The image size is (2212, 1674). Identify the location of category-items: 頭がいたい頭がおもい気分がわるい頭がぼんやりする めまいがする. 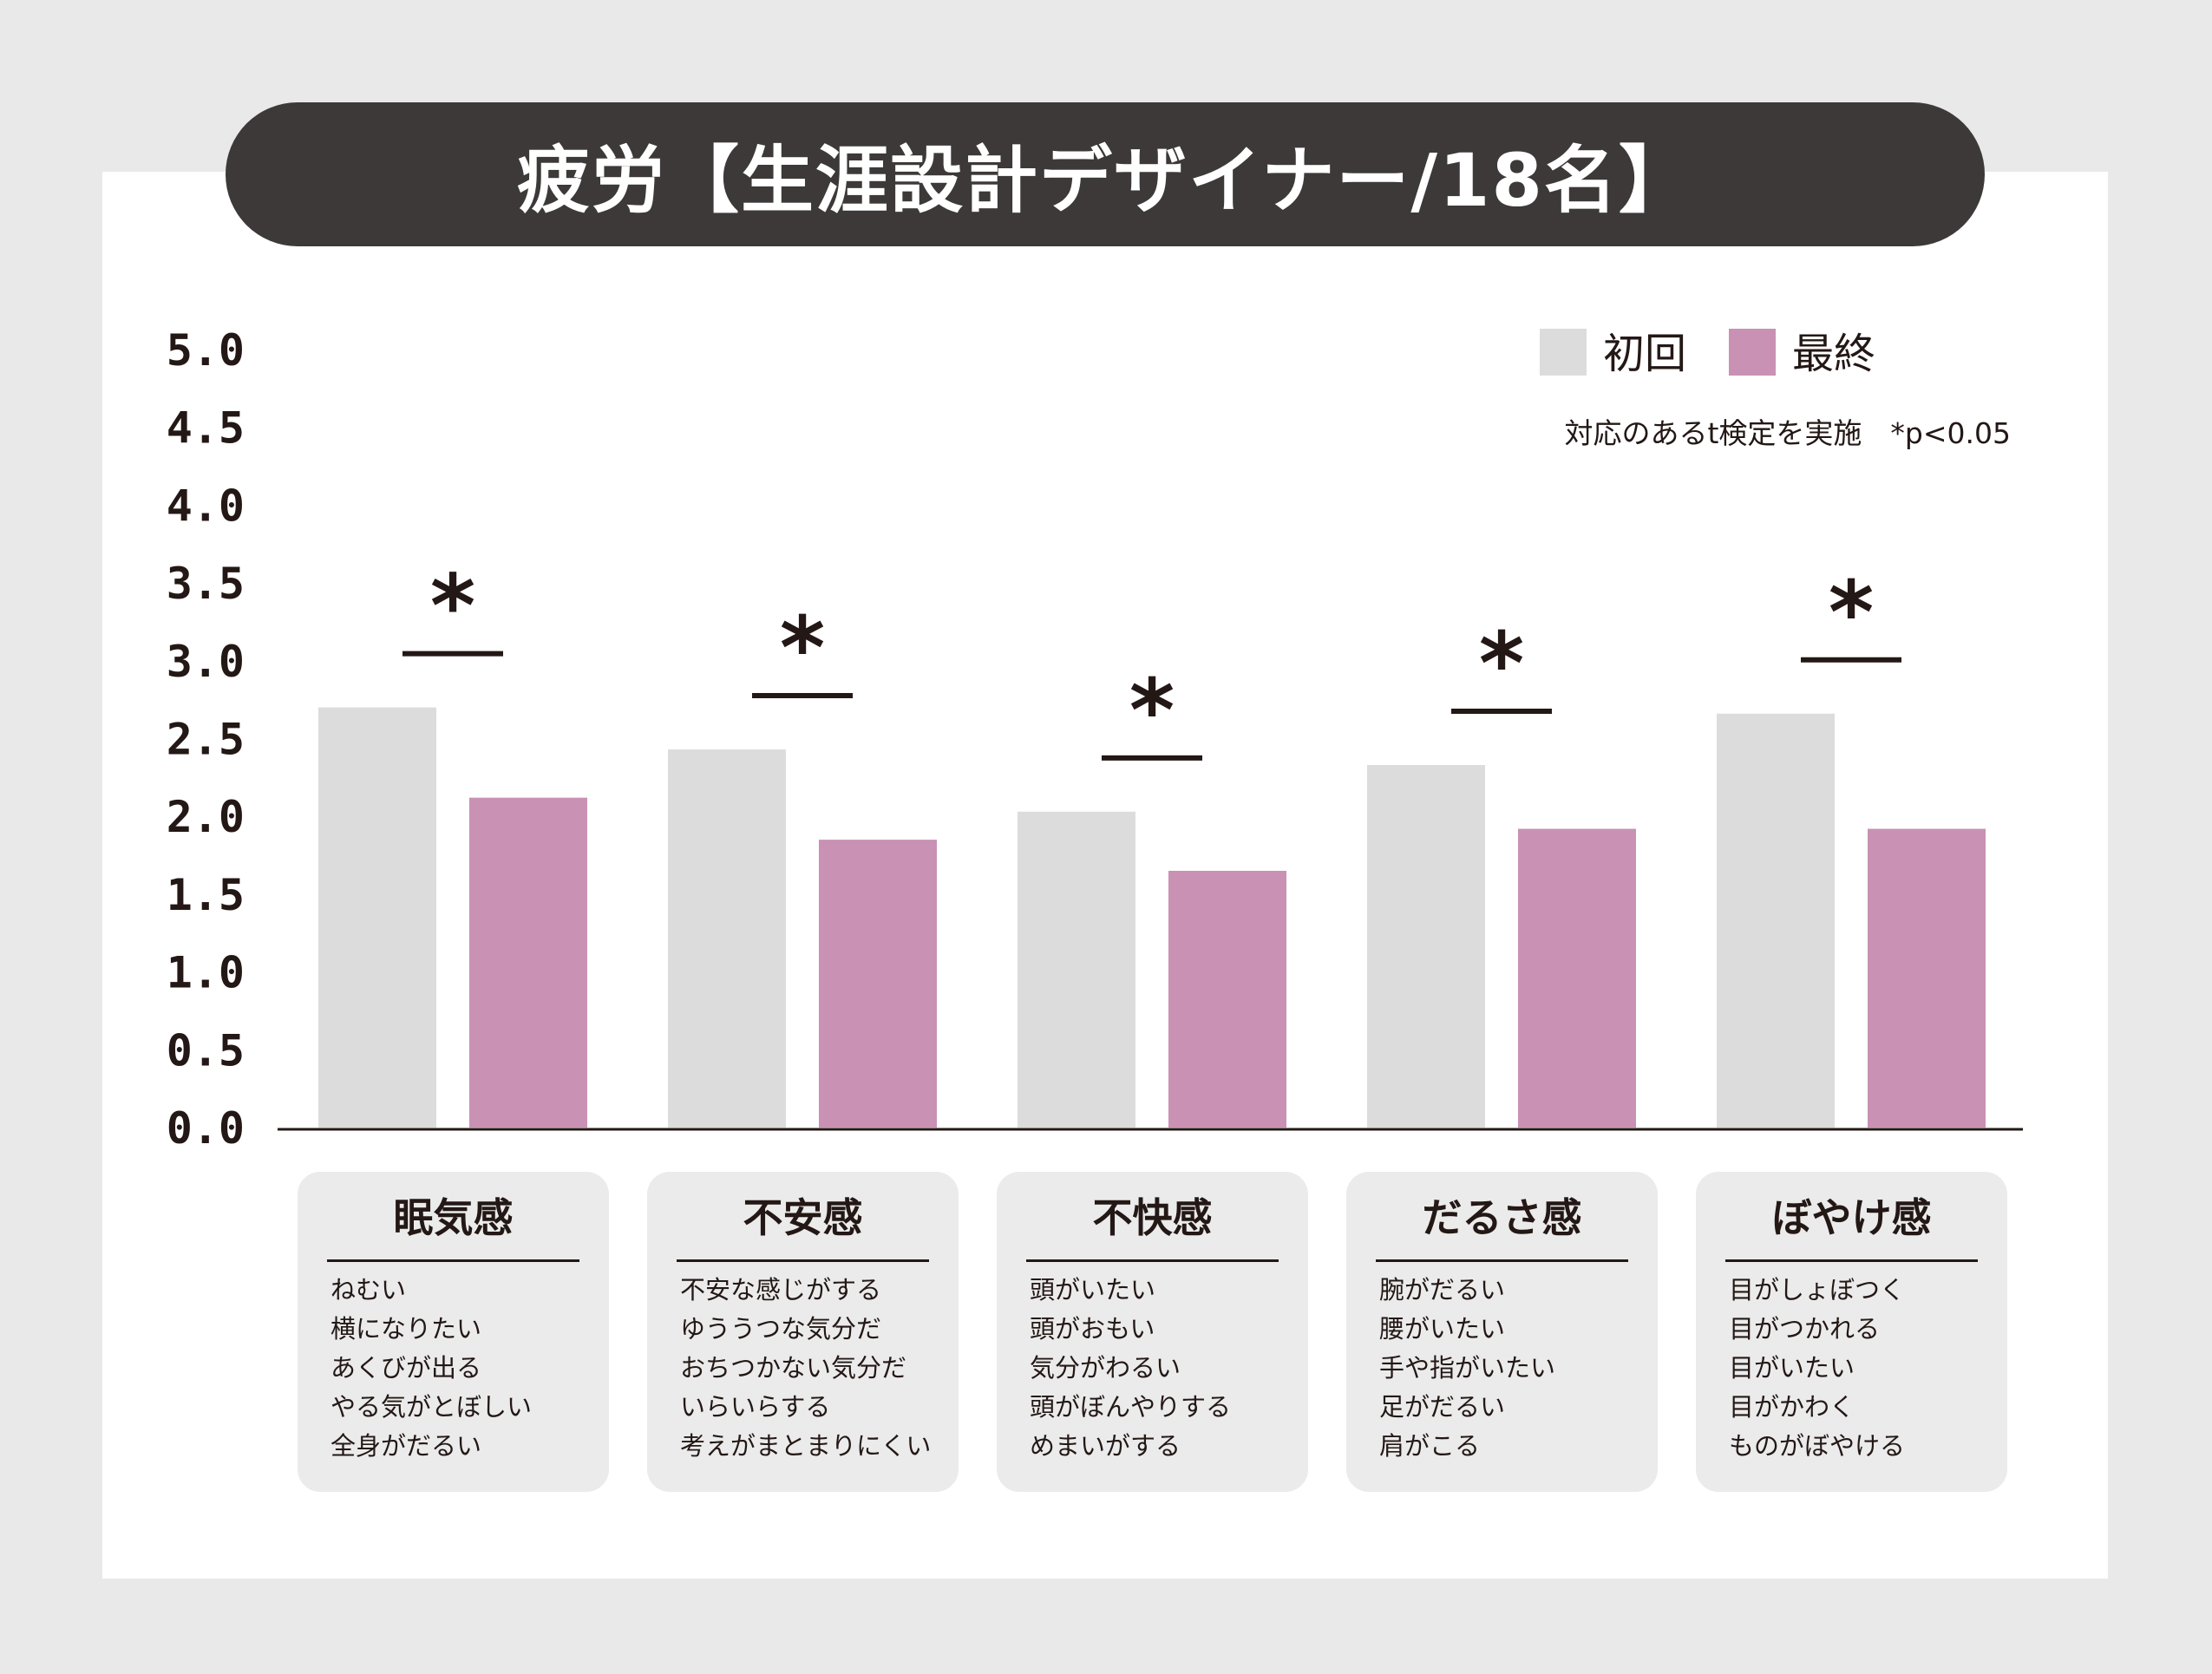
(1130, 1368).